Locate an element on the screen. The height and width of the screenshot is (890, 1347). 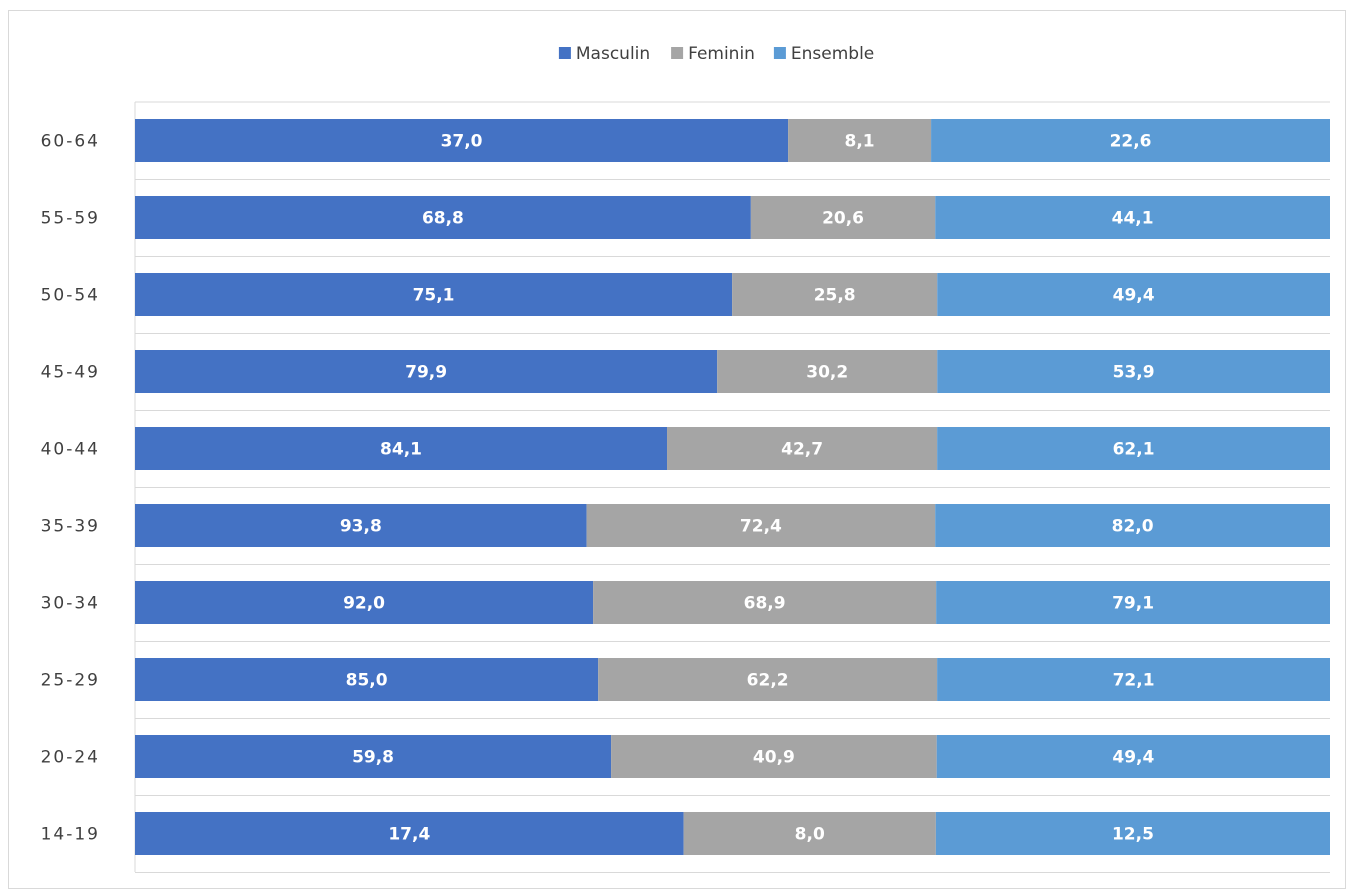
data-label-feminin: 68,9 is located at coordinates (765, 604).